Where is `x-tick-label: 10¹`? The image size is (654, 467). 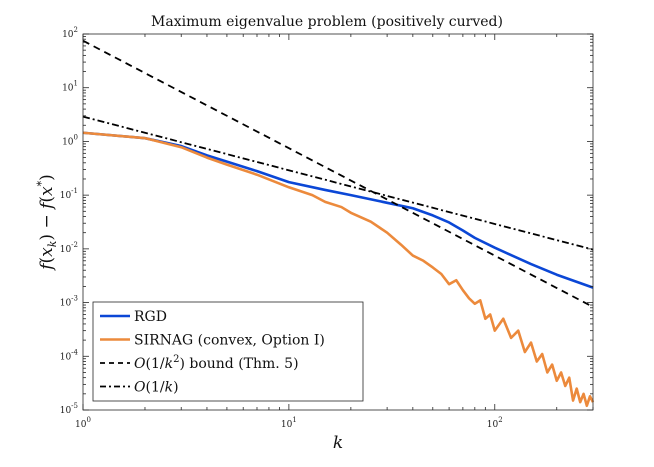
x-tick-label: 10¹ is located at coordinates (289, 423).